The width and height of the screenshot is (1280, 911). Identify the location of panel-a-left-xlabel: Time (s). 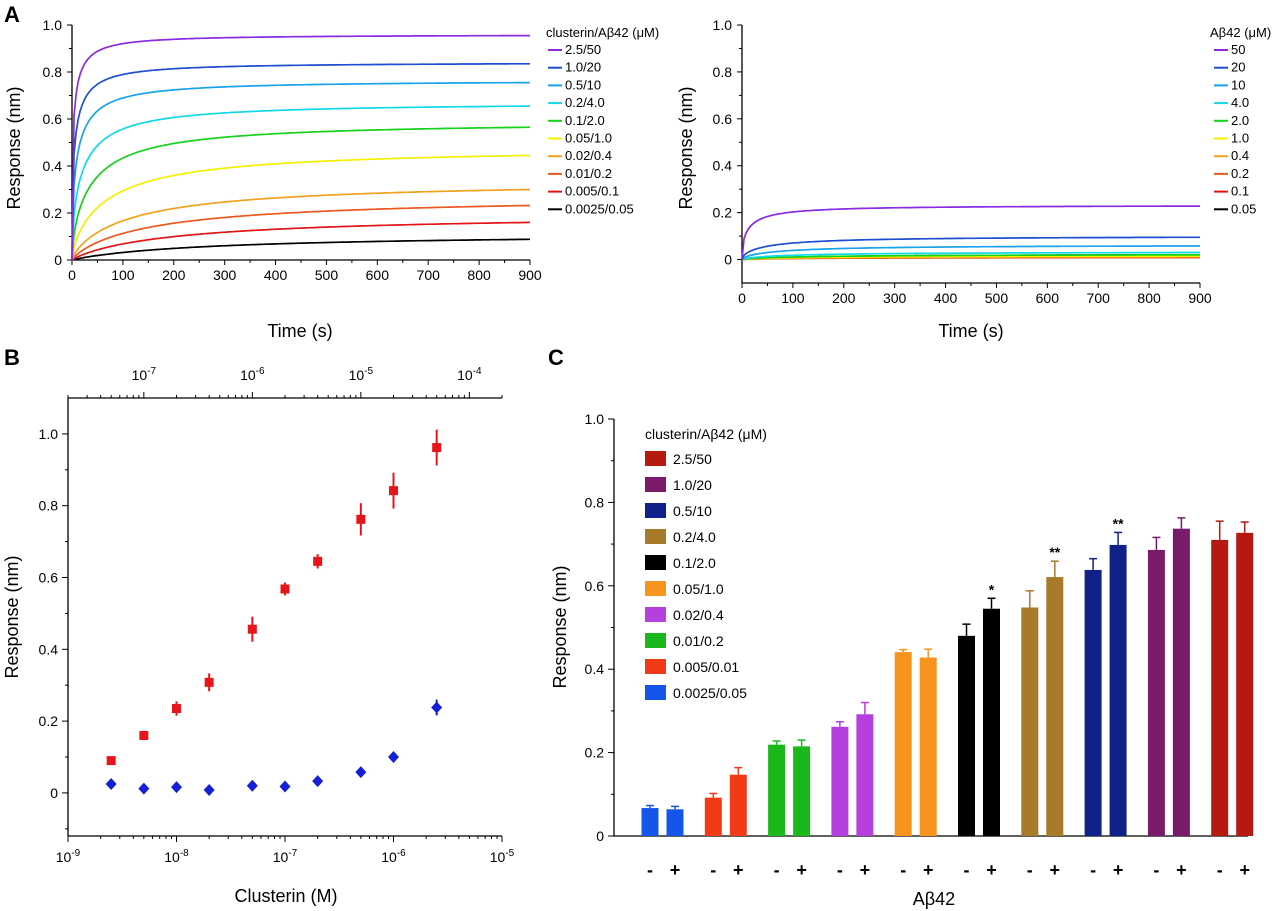
(299, 331).